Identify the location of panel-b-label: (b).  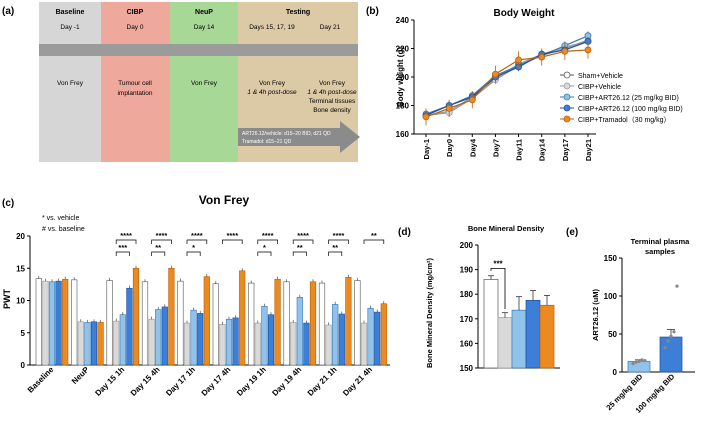
(372, 11).